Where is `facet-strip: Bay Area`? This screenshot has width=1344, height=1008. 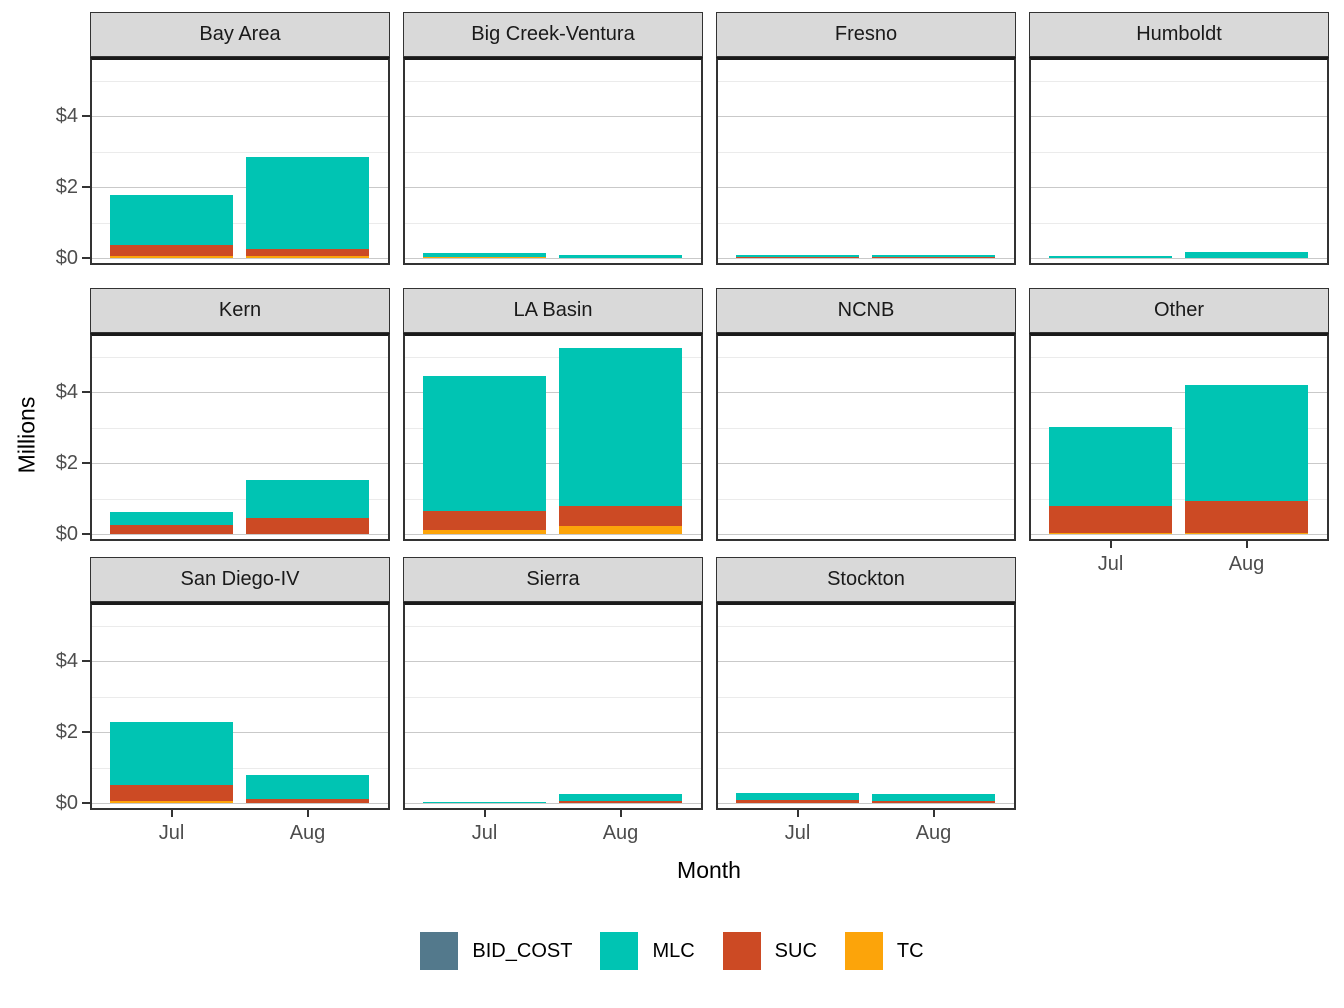 facet-strip: Bay Area is located at coordinates (240, 34).